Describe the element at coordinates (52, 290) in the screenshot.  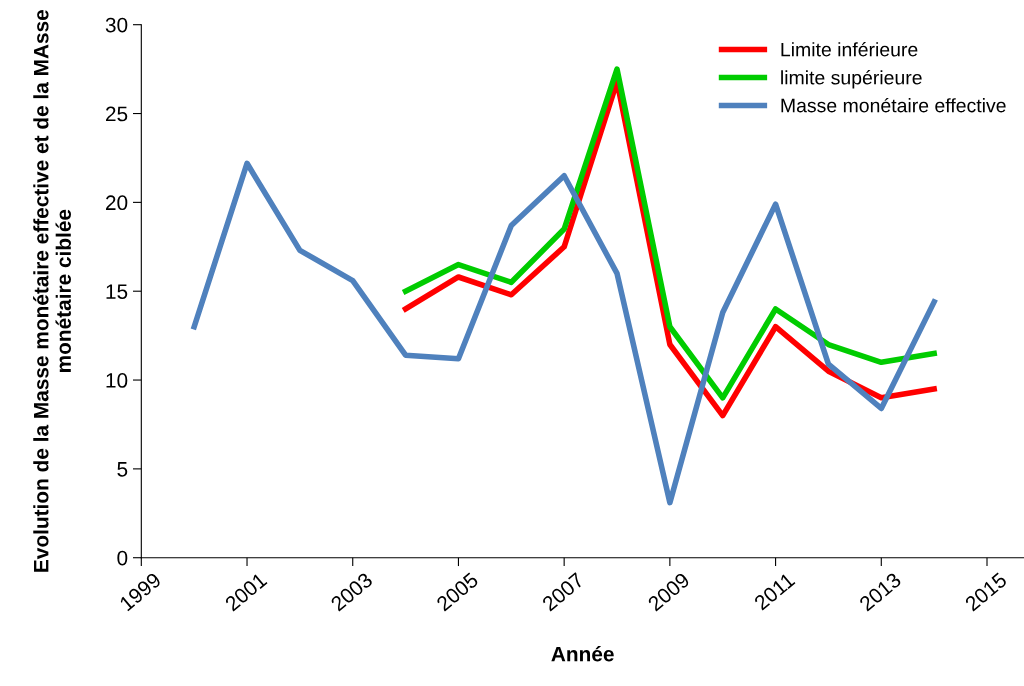
I see `y-axis-title: Evolution de la Masse monétaire effective et de la MAsse monétaire ciblée` at that location.